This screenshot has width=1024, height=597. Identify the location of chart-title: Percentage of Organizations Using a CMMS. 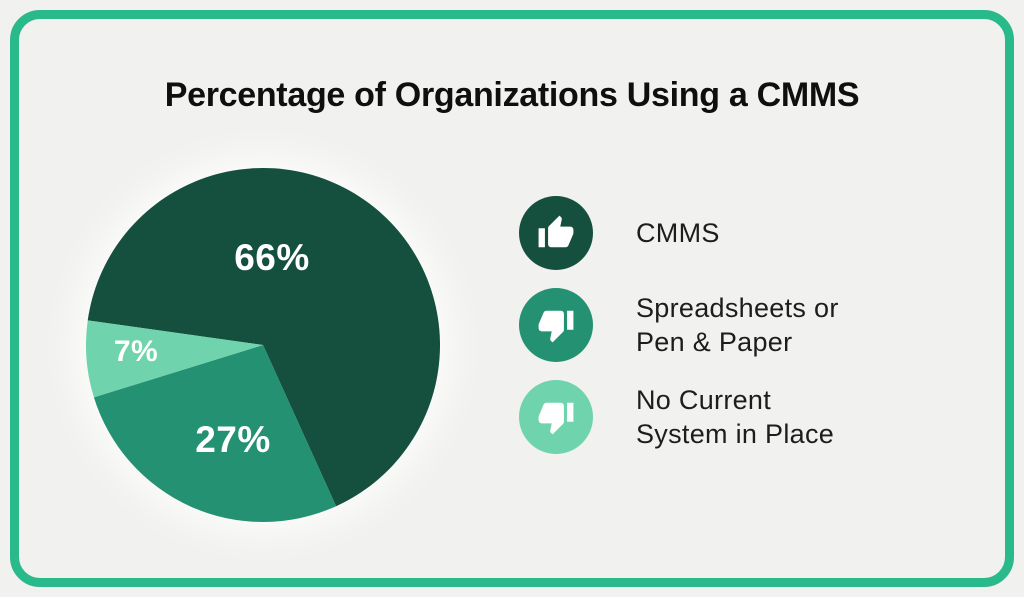
(512, 95).